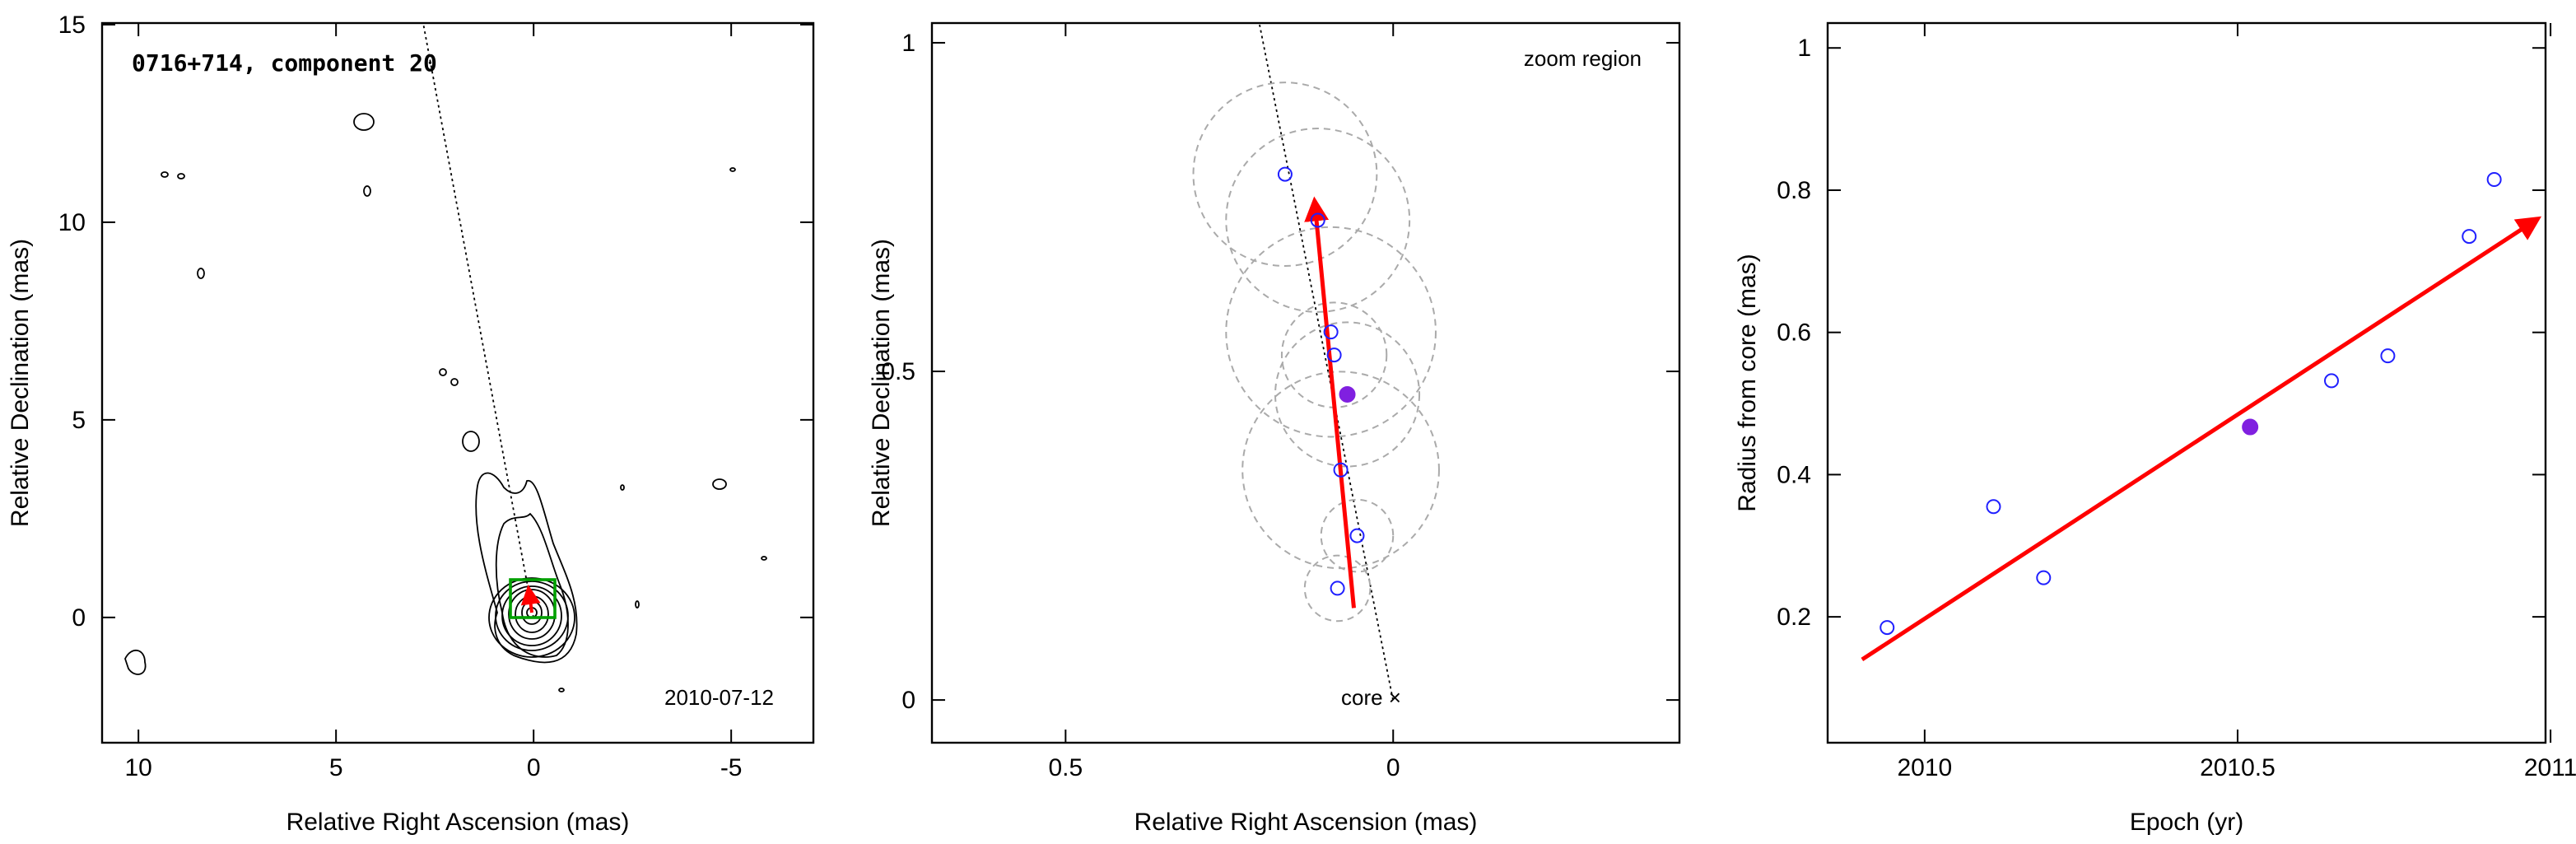  I want to click on y-tick-label: 15, so click(72, 25).